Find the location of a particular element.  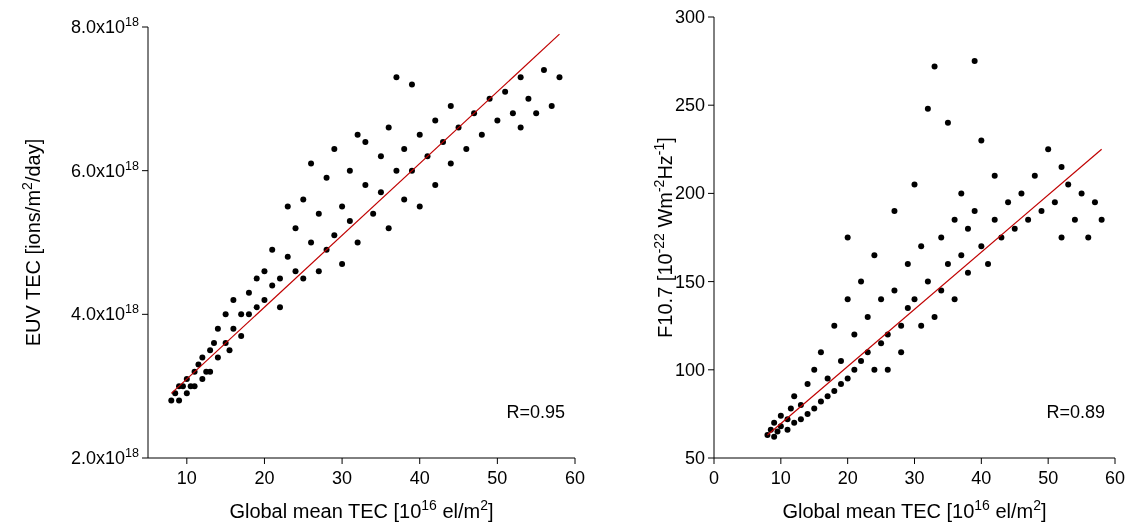

y-tick-label: 4.0x10$^{18}$ is located at coordinates (104, 313).